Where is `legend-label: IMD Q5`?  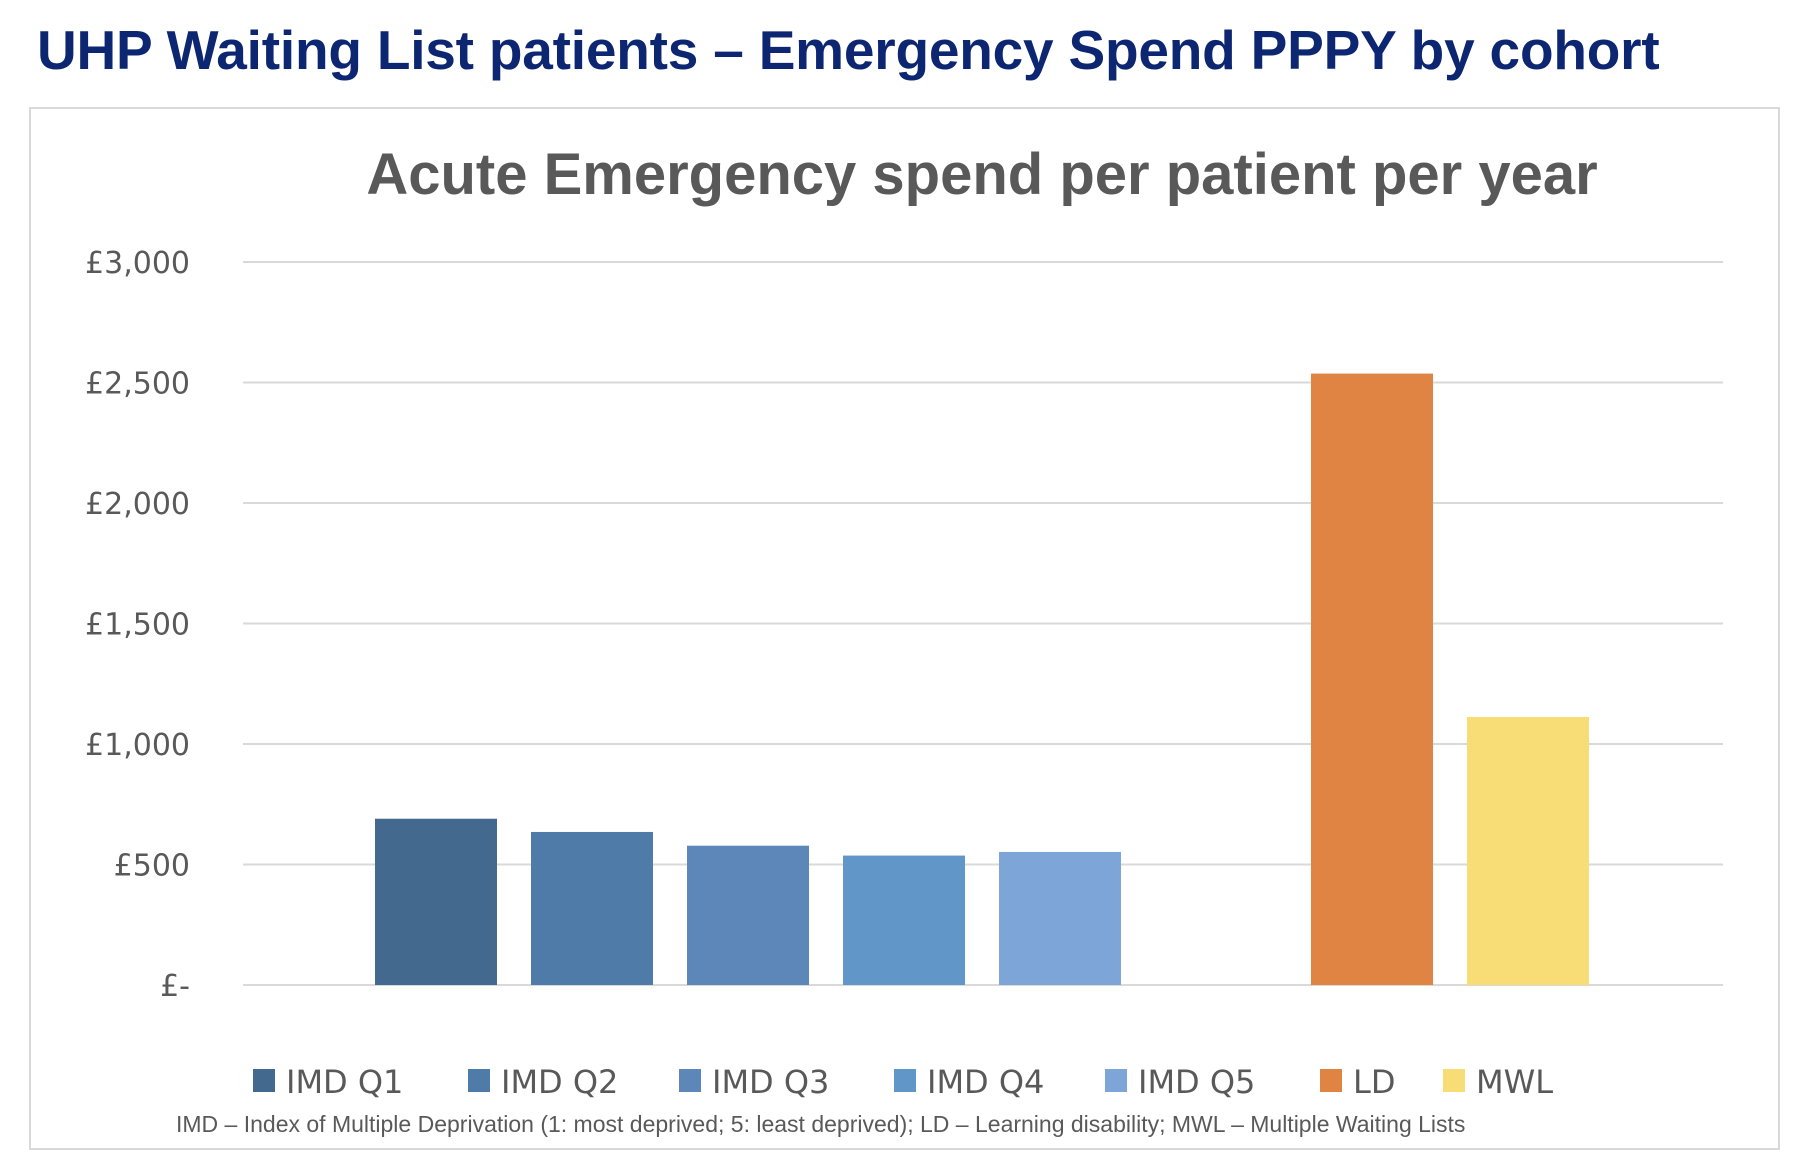 legend-label: IMD Q5 is located at coordinates (1196, 1082).